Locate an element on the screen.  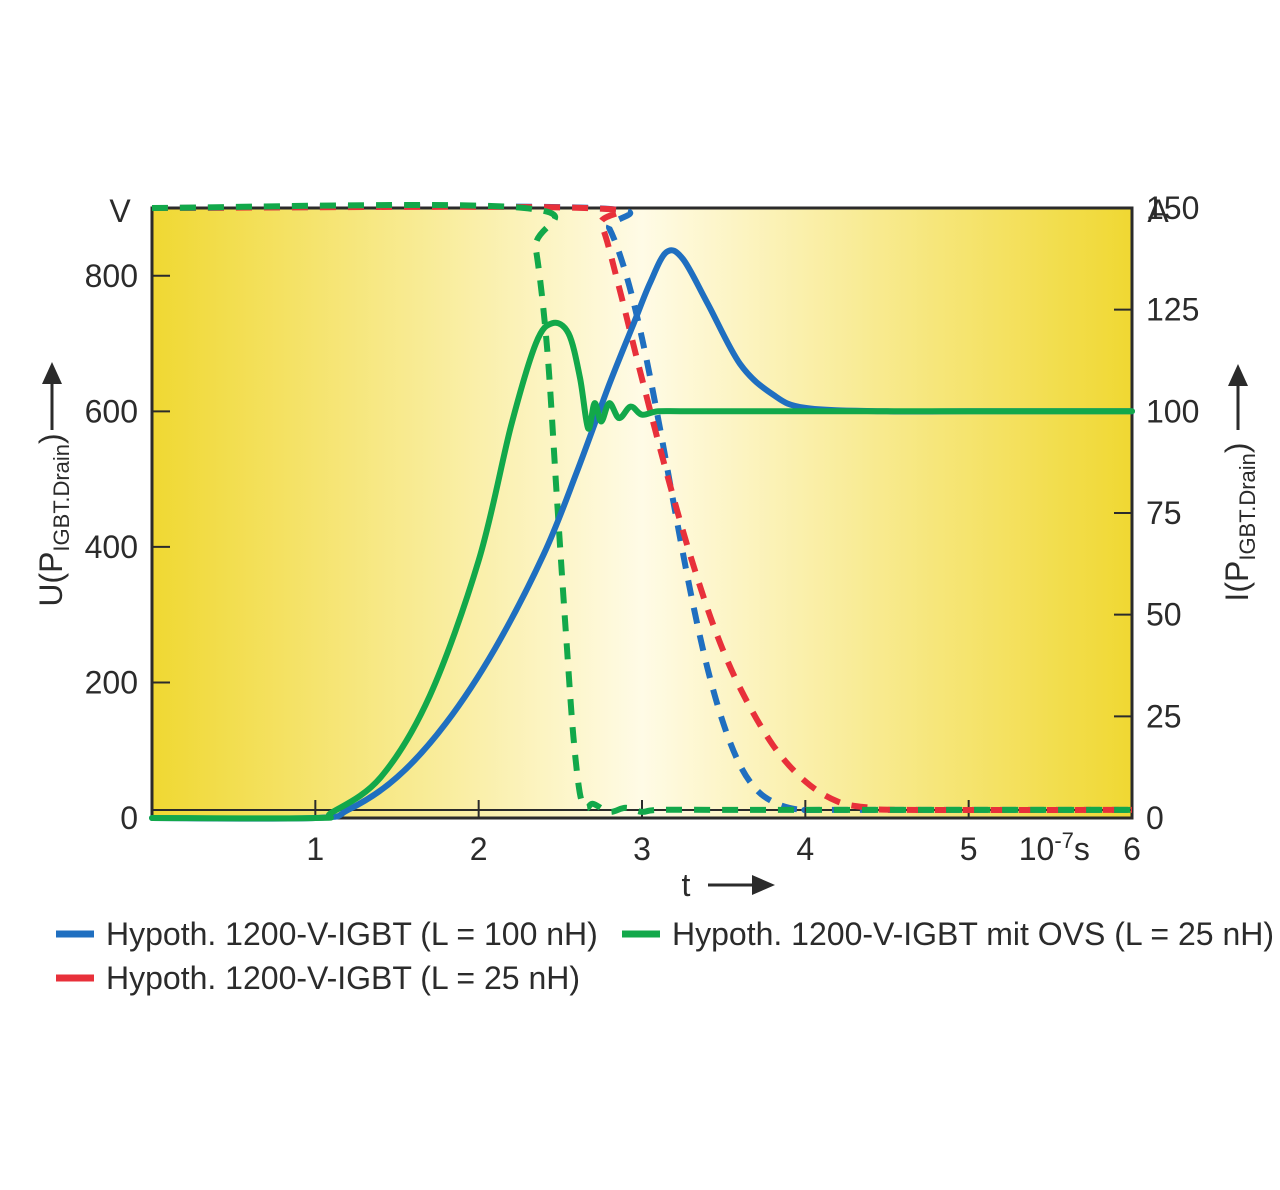
x-tick-label: 1 is located at coordinates (315, 849).